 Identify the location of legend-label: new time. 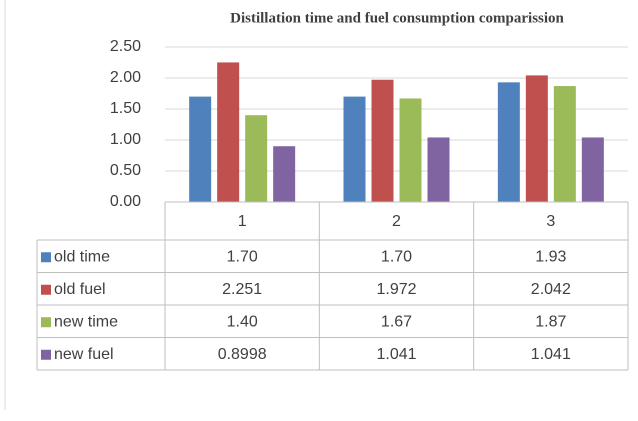
(86, 321).